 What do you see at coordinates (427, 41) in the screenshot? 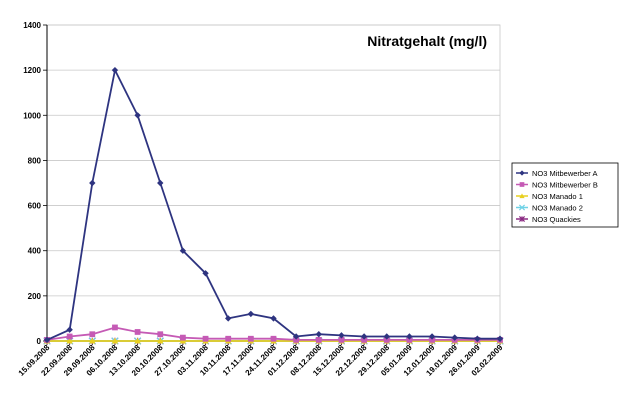
I see `chart-title: Nitratgehalt (mg/l)` at bounding box center [427, 41].